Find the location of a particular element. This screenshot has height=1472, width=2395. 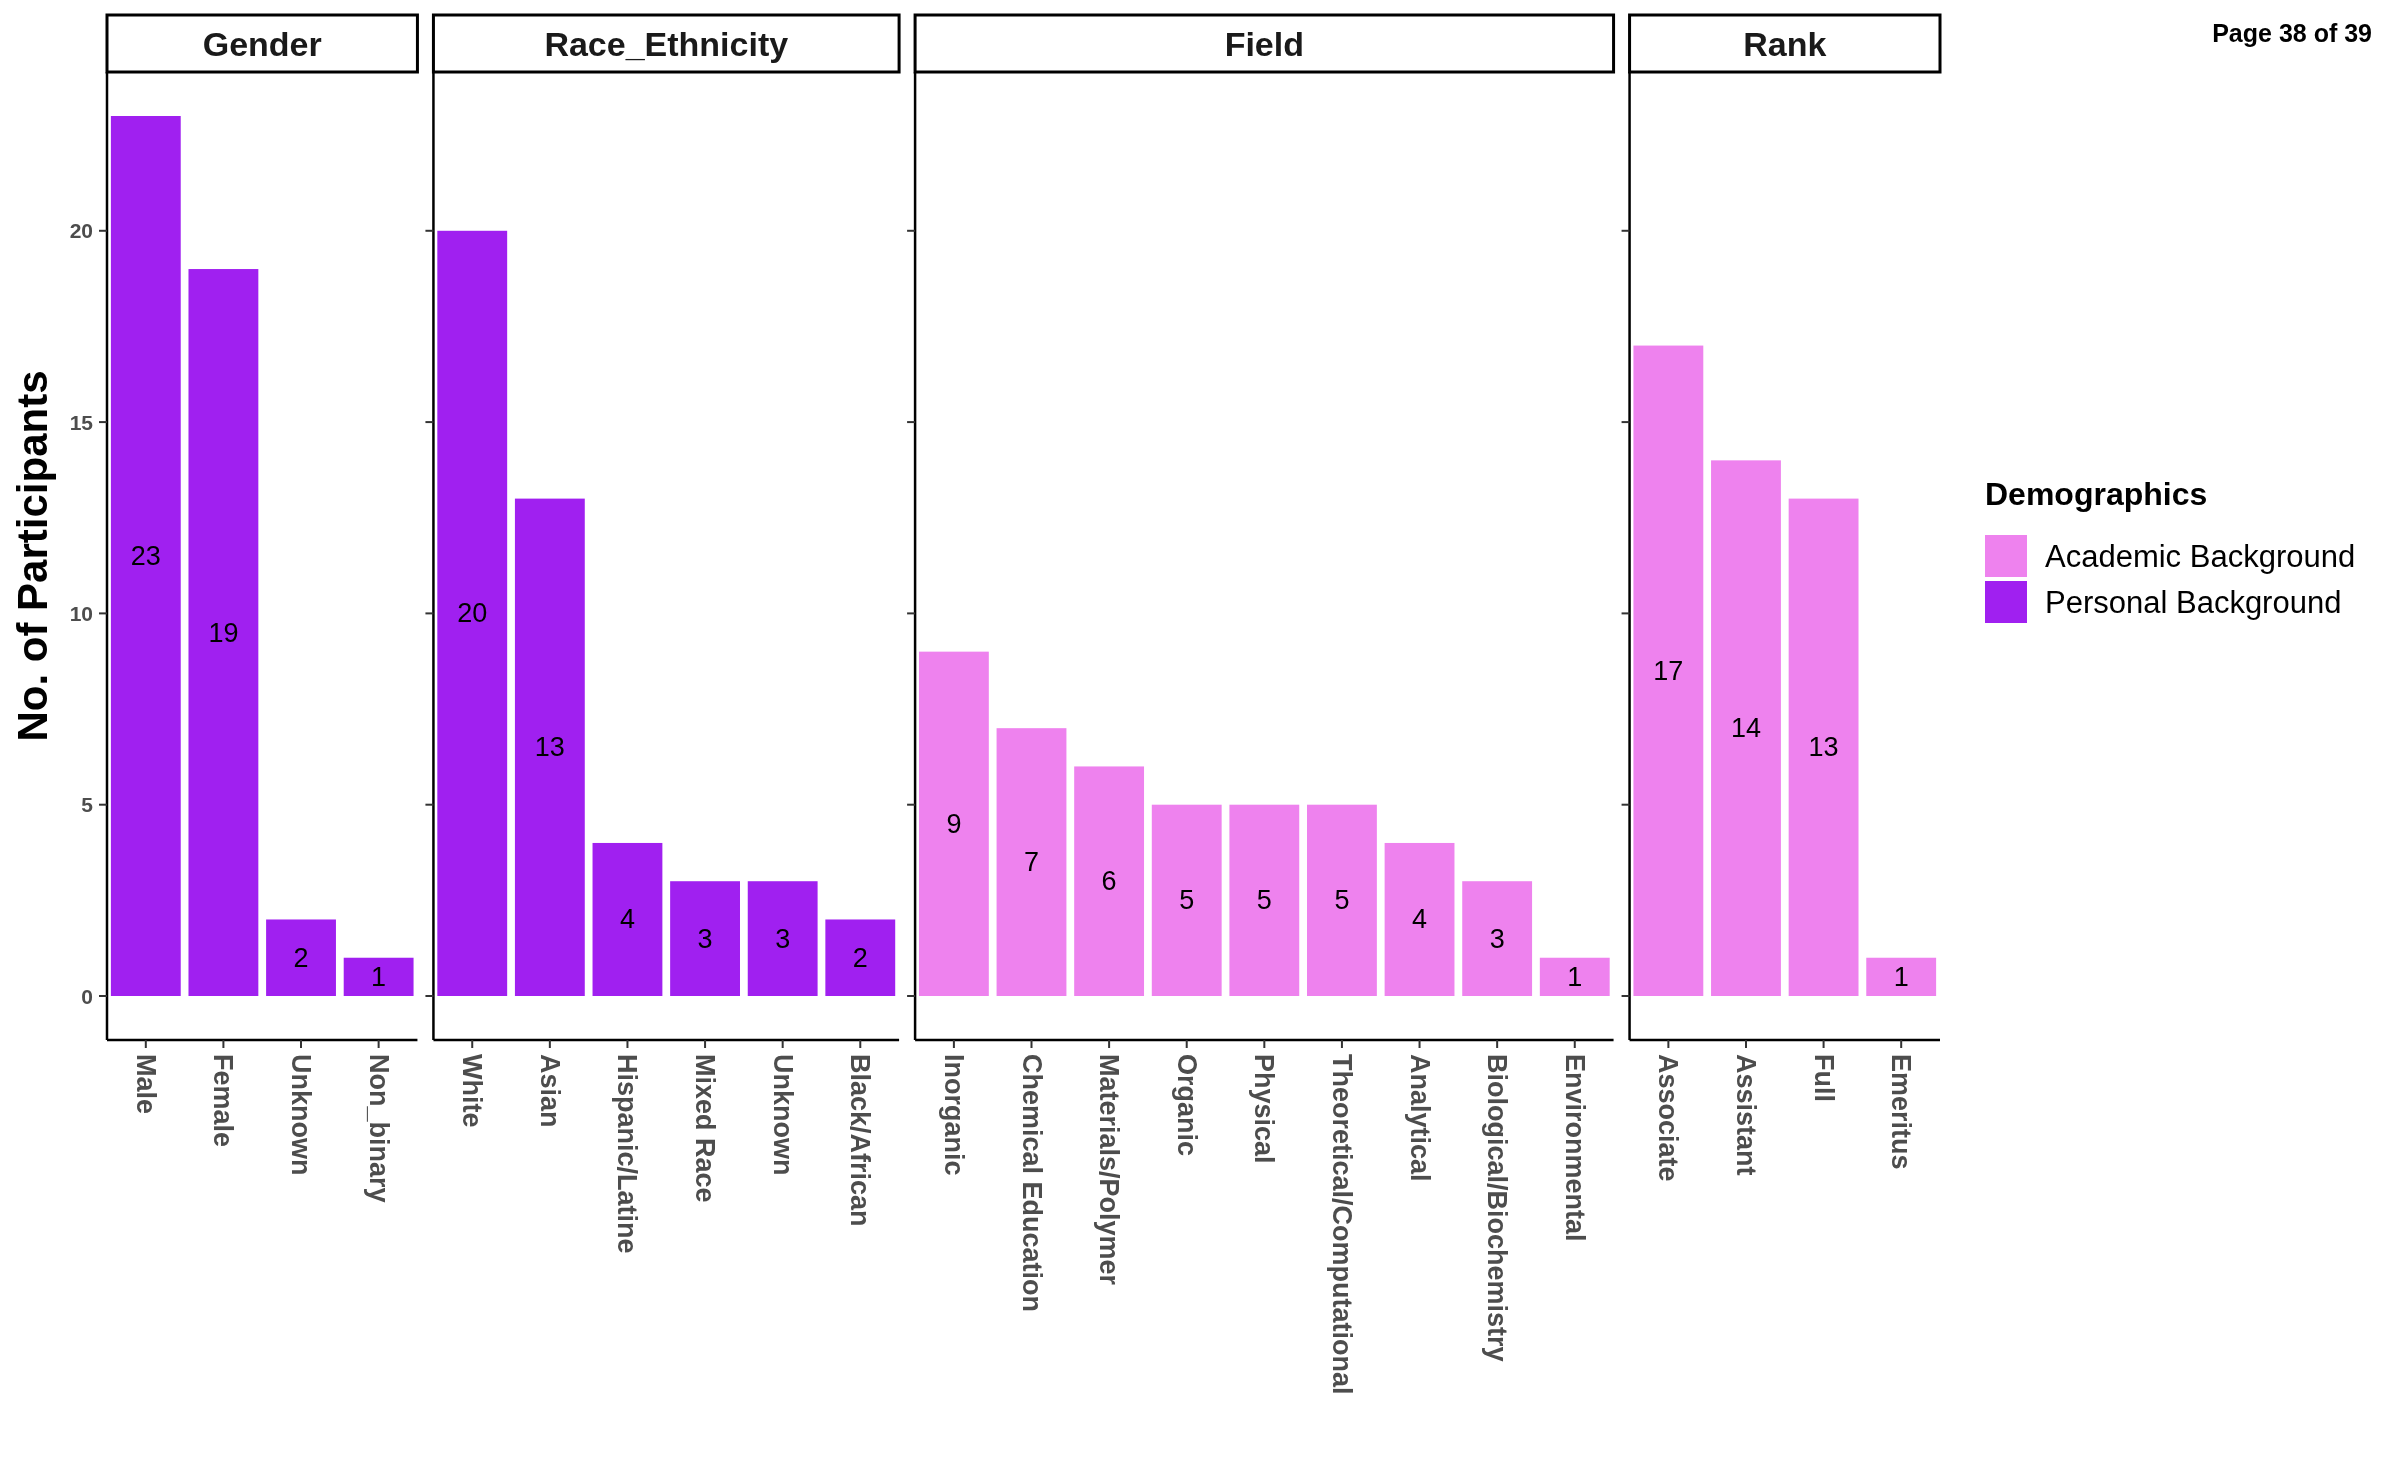

x-tick-label: Biological/Biochemistry is located at coordinates (1497, 1208).